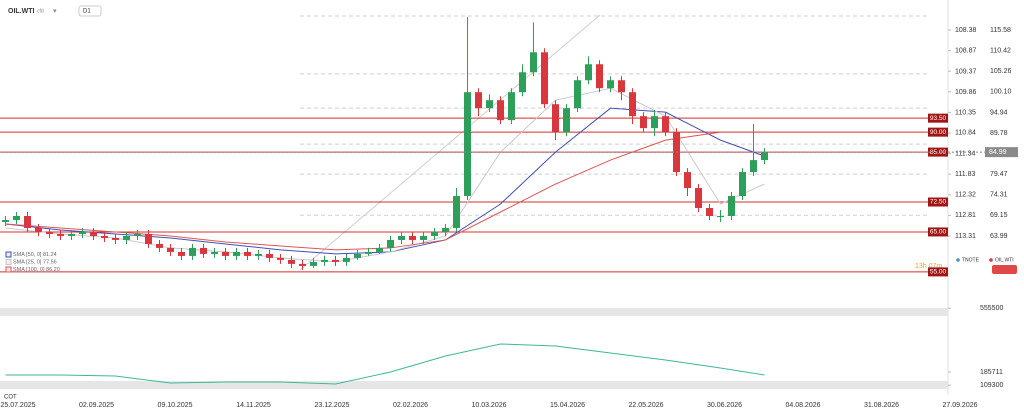 This screenshot has height=420, width=1024. Describe the element at coordinates (965, 195) in the screenshot. I see `y2-tick-label: 112.32` at that location.